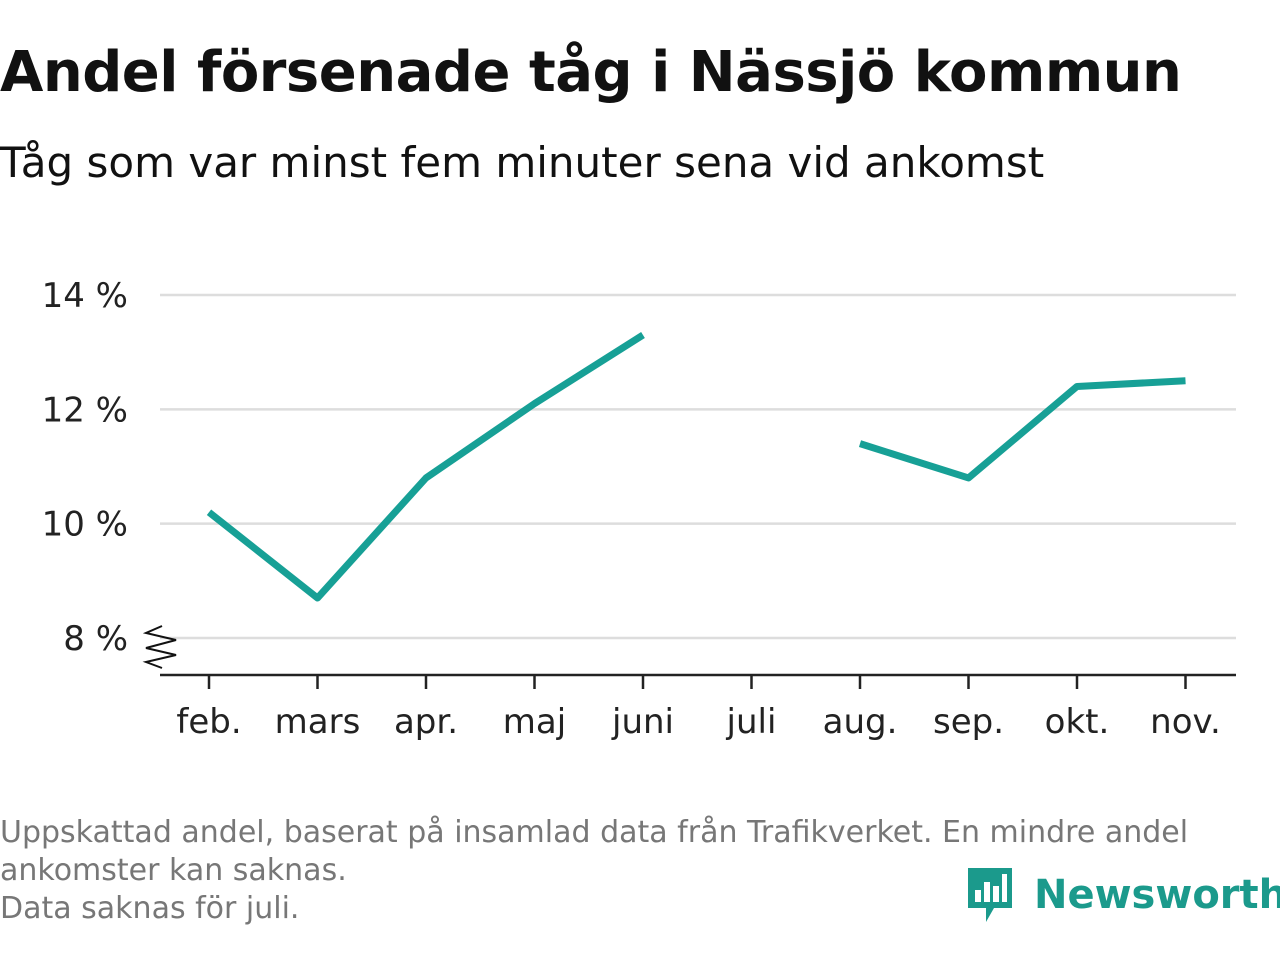  Describe the element at coordinates (85, 410) in the screenshot. I see `y-tick-label: 12 %` at that location.